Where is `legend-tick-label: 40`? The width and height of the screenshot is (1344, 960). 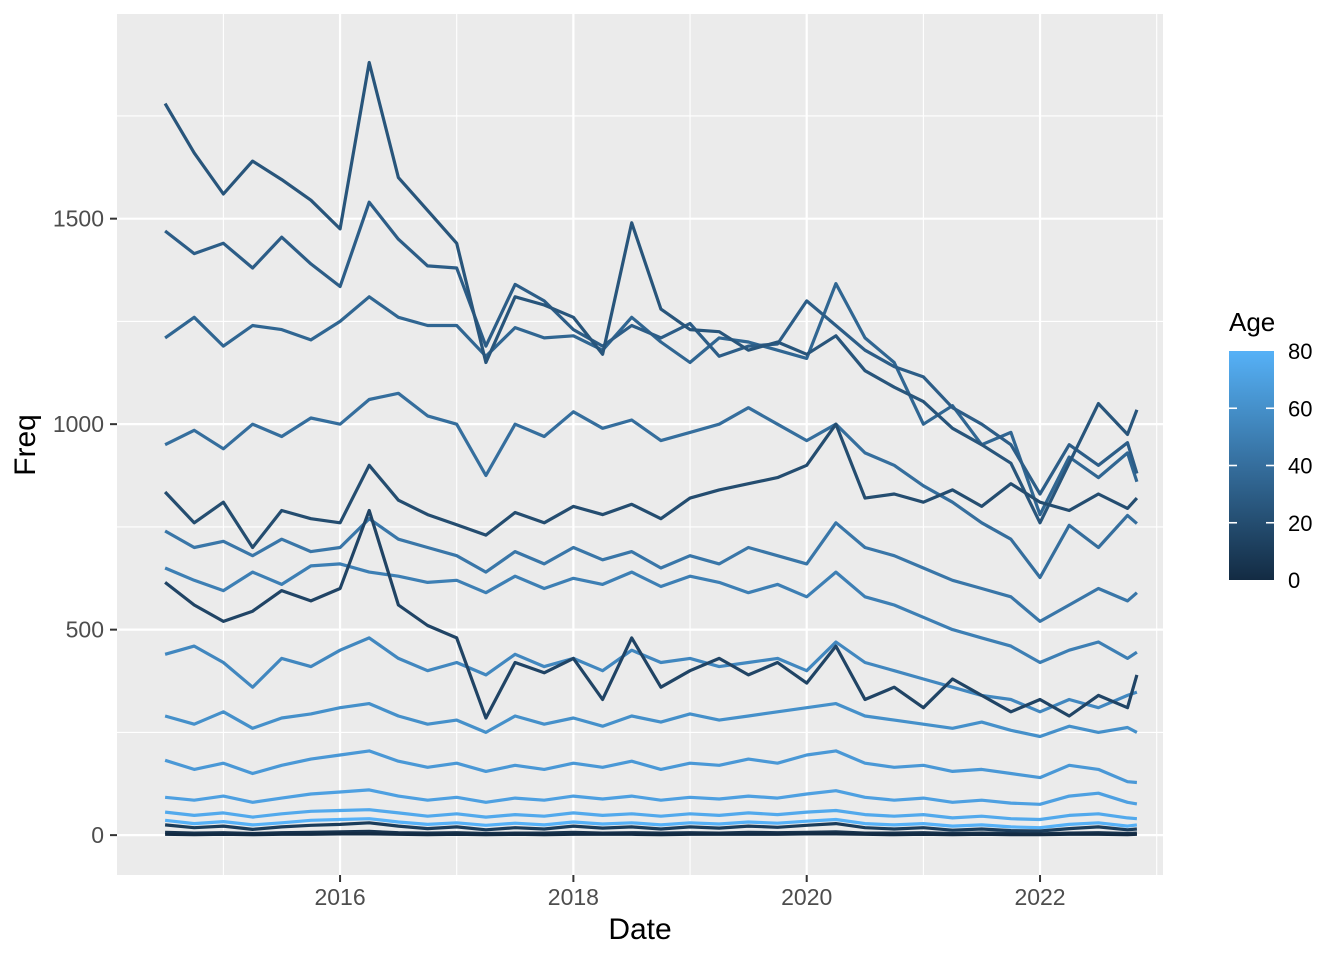
legend-tick-label: 40 is located at coordinates (1300, 466).